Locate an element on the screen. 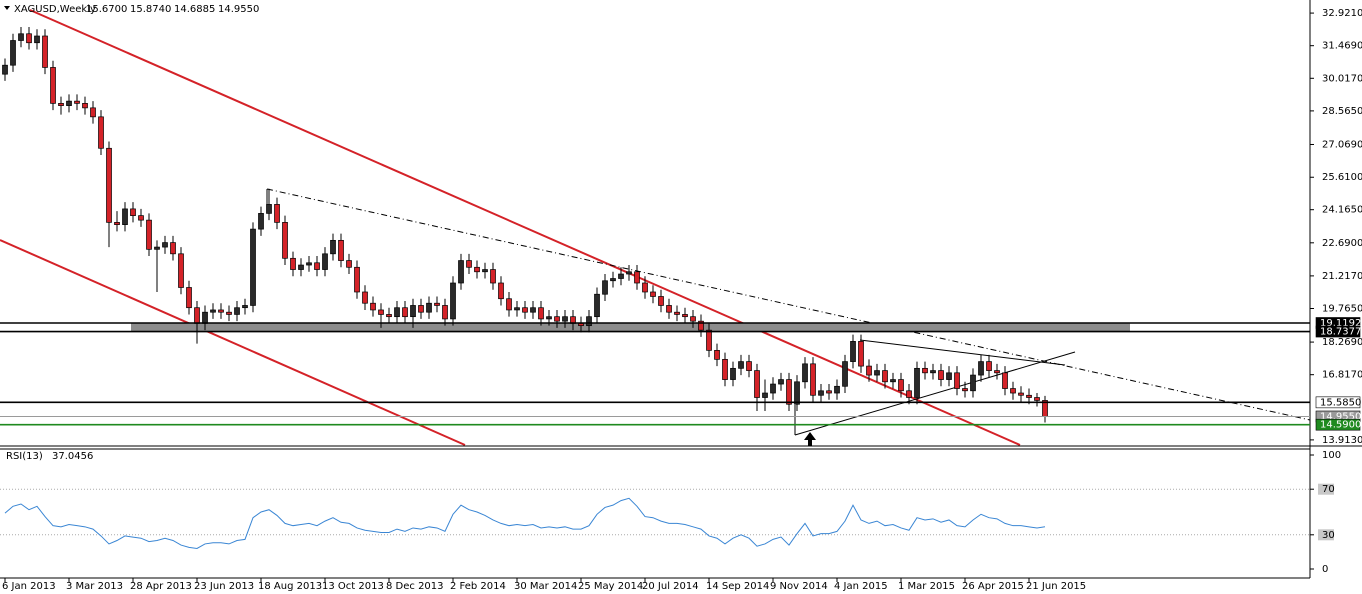 The width and height of the screenshot is (1362, 594). price-tag is located at coordinates (1338, 402).